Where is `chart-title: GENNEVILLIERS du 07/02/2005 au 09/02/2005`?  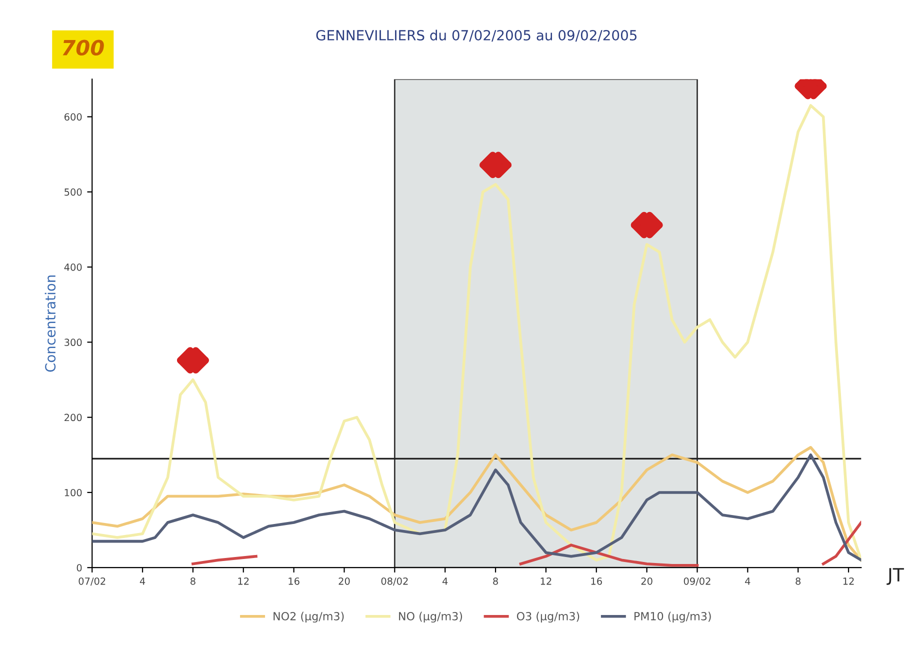 chart-title: GENNEVILLIERS du 07/02/2005 au 09/02/2005 is located at coordinates (476, 36).